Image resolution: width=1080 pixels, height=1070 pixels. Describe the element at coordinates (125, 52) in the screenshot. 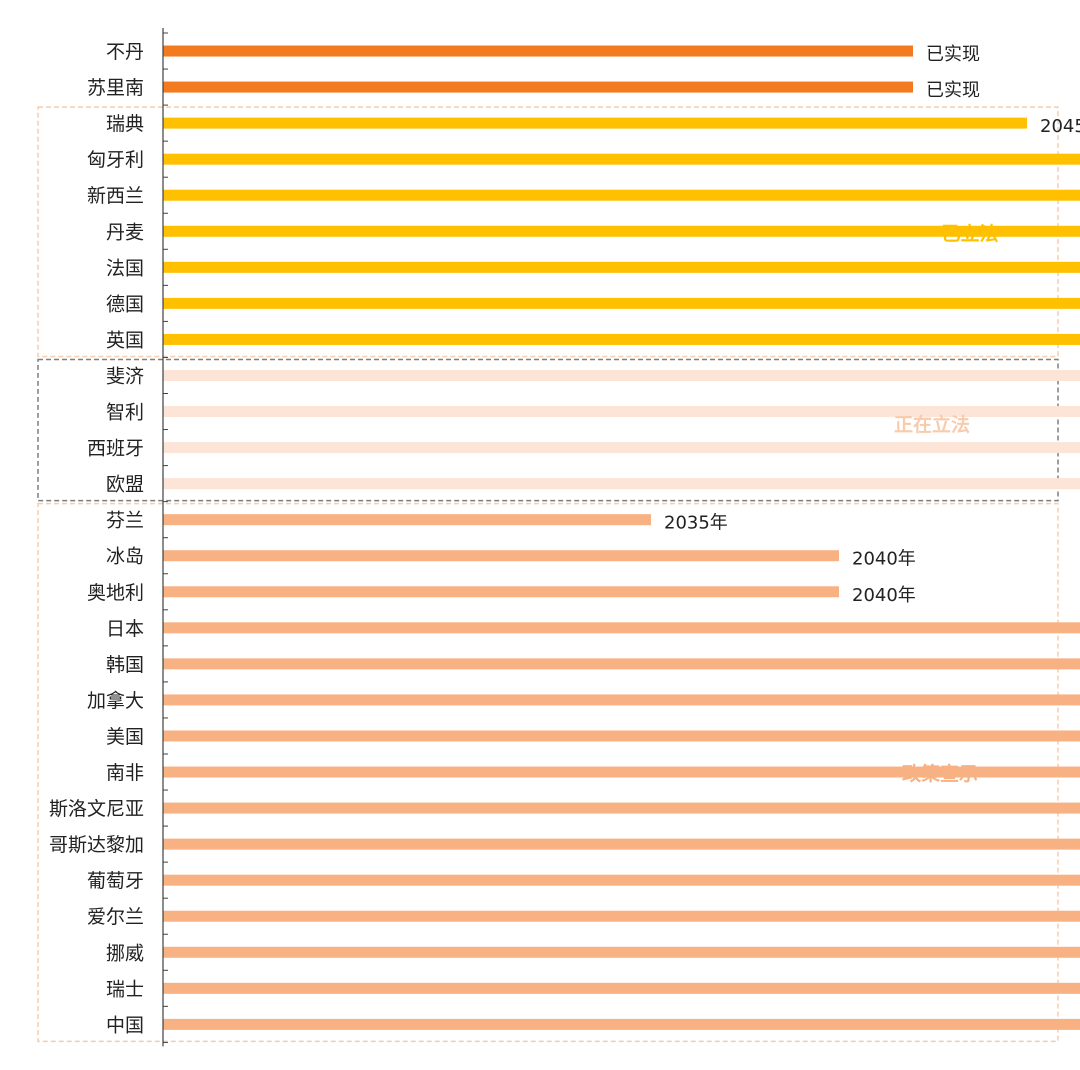

I see `category-label: 不丹` at that location.